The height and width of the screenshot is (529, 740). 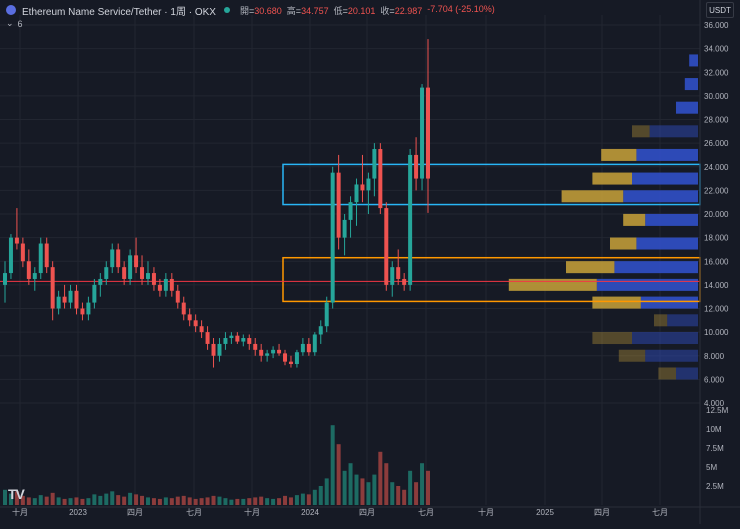 I want to click on time-tick-label: 2023, so click(x=78, y=512).